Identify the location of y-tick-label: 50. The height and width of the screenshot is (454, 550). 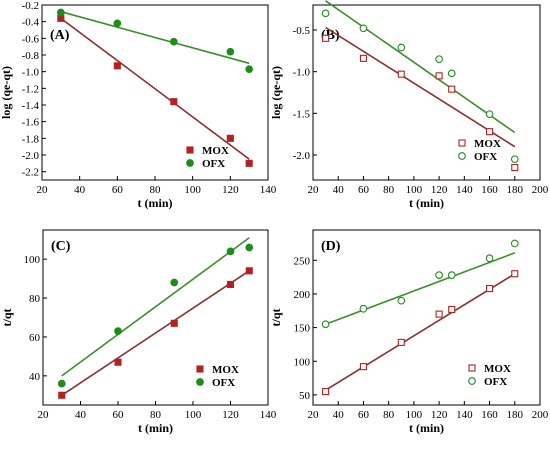
(305, 396).